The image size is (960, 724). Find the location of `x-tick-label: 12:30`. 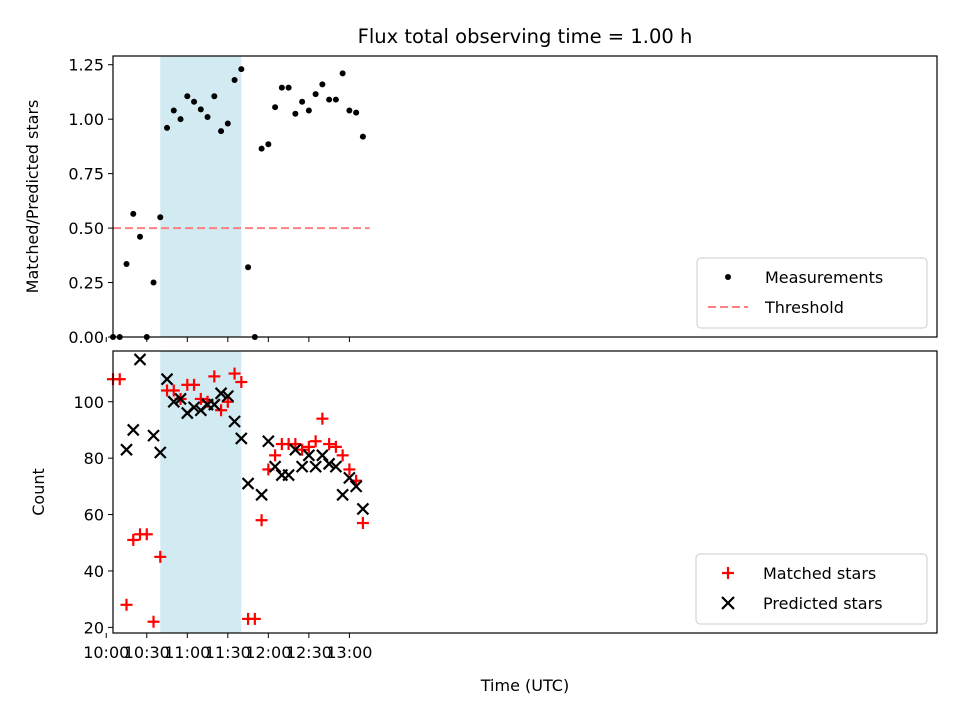

x-tick-label: 12:30 is located at coordinates (309, 652).